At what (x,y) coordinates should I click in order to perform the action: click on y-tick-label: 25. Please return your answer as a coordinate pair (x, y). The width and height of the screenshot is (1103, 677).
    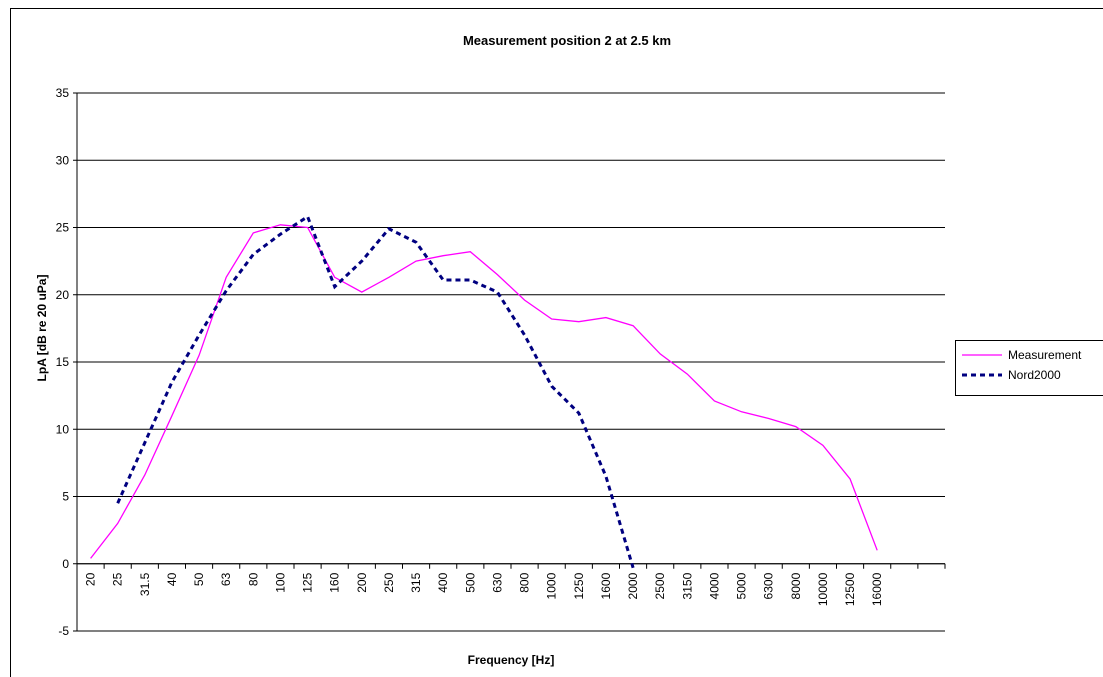
    Looking at the image, I should click on (63, 228).